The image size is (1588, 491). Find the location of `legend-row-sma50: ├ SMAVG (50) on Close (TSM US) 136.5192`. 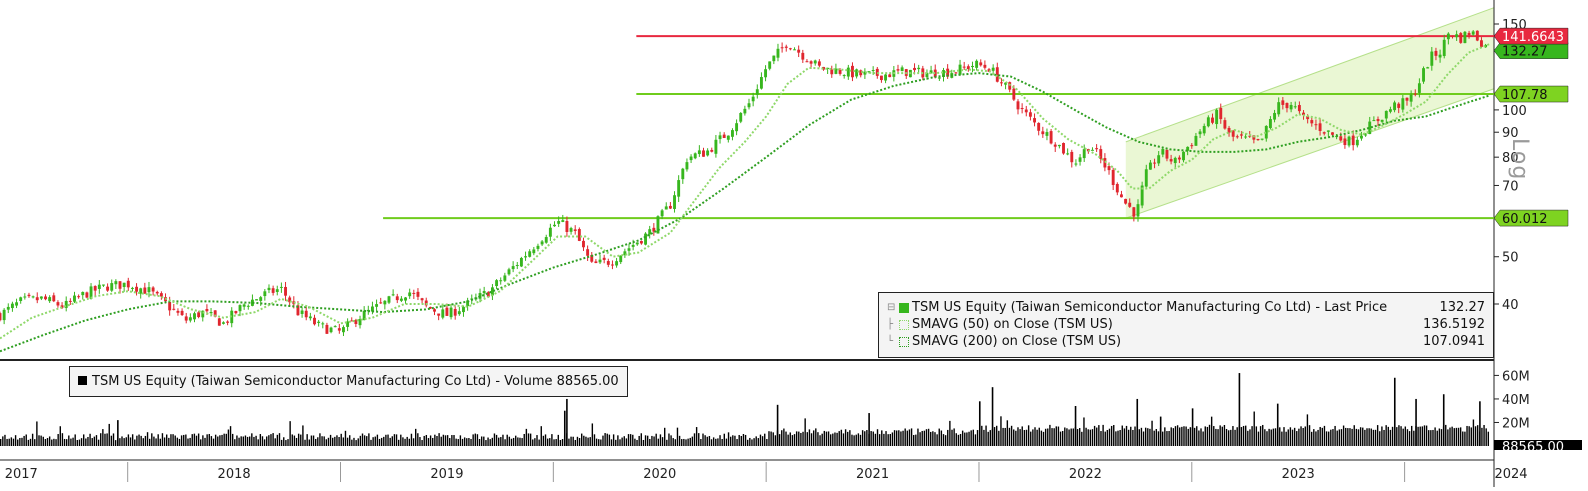

legend-row-sma50: ├ SMAVG (50) on Close (TSM US) 136.5192 is located at coordinates (1186, 324).